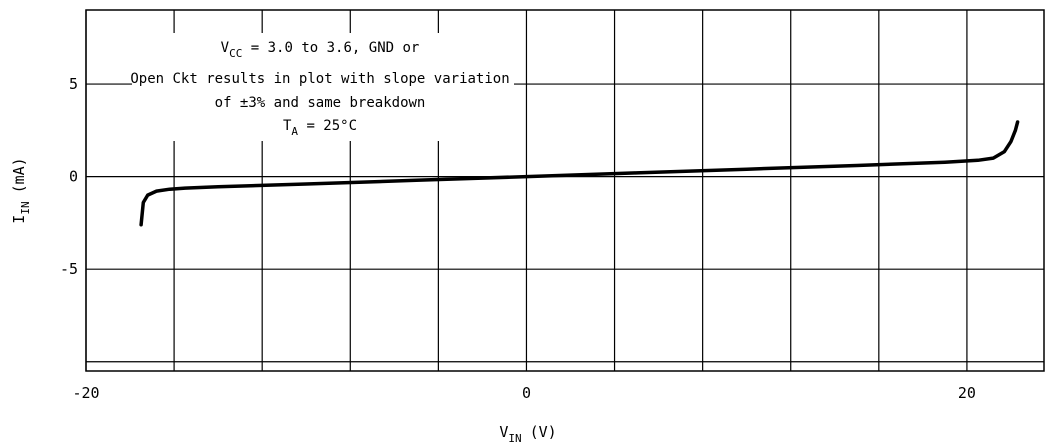 The image size is (1054, 448). I want to click on y-tick-label: -5, so click(69, 269).